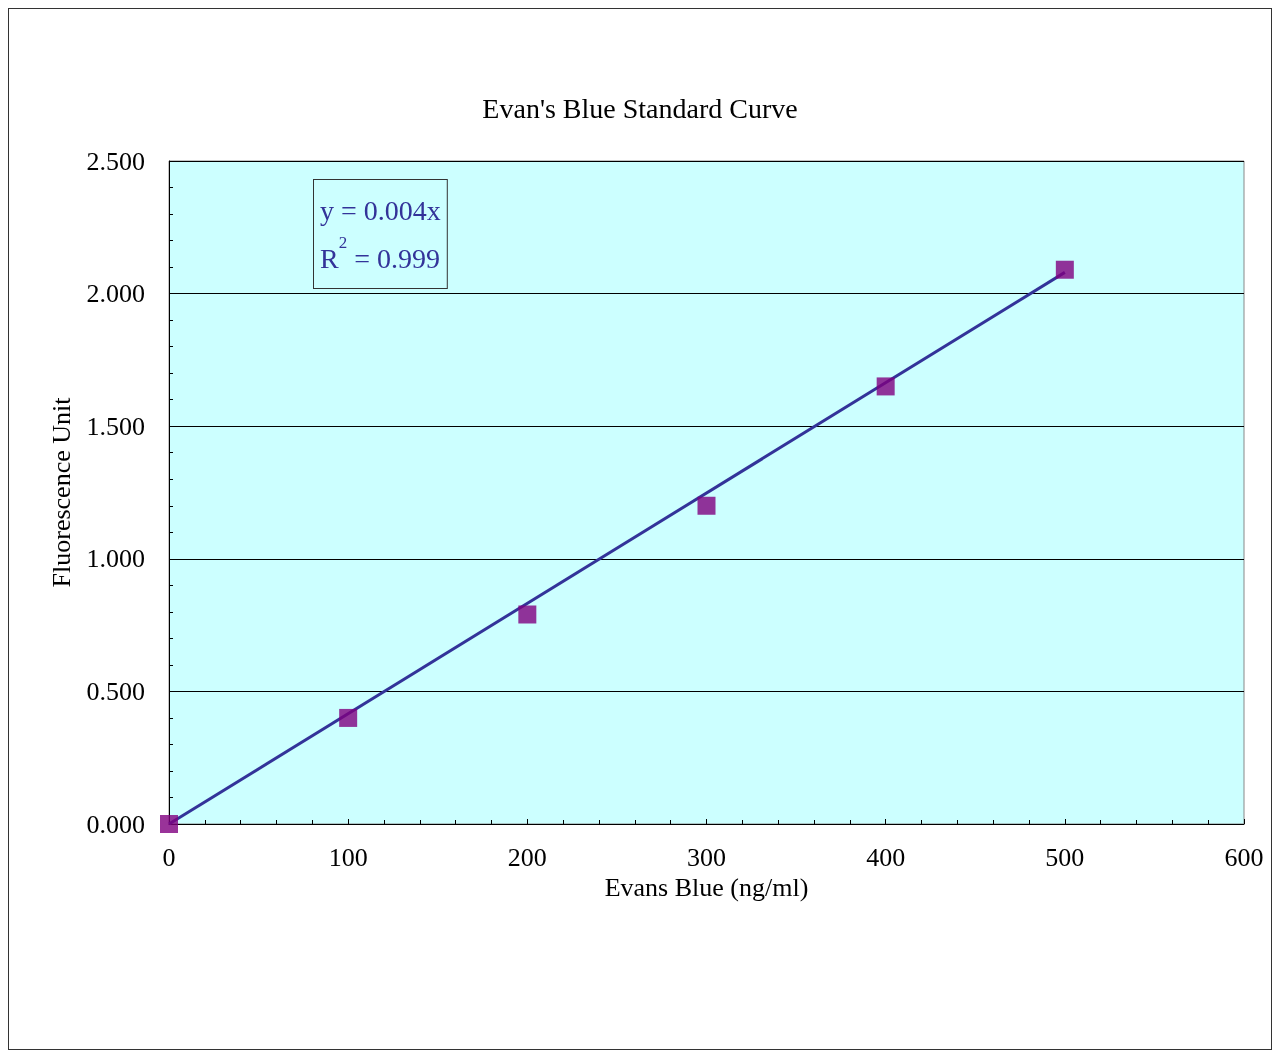 This screenshot has height=1061, width=1283. Describe the element at coordinates (115, 161) in the screenshot. I see `y-tick-label: 2.500` at that location.